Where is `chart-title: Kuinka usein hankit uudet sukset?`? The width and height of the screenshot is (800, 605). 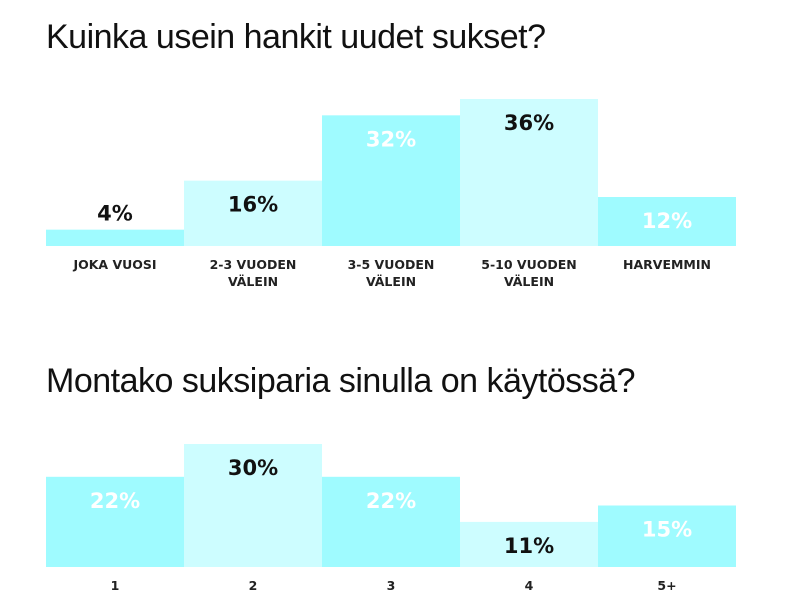
chart-title: Kuinka usein hankit uudet sukset? is located at coordinates (296, 37).